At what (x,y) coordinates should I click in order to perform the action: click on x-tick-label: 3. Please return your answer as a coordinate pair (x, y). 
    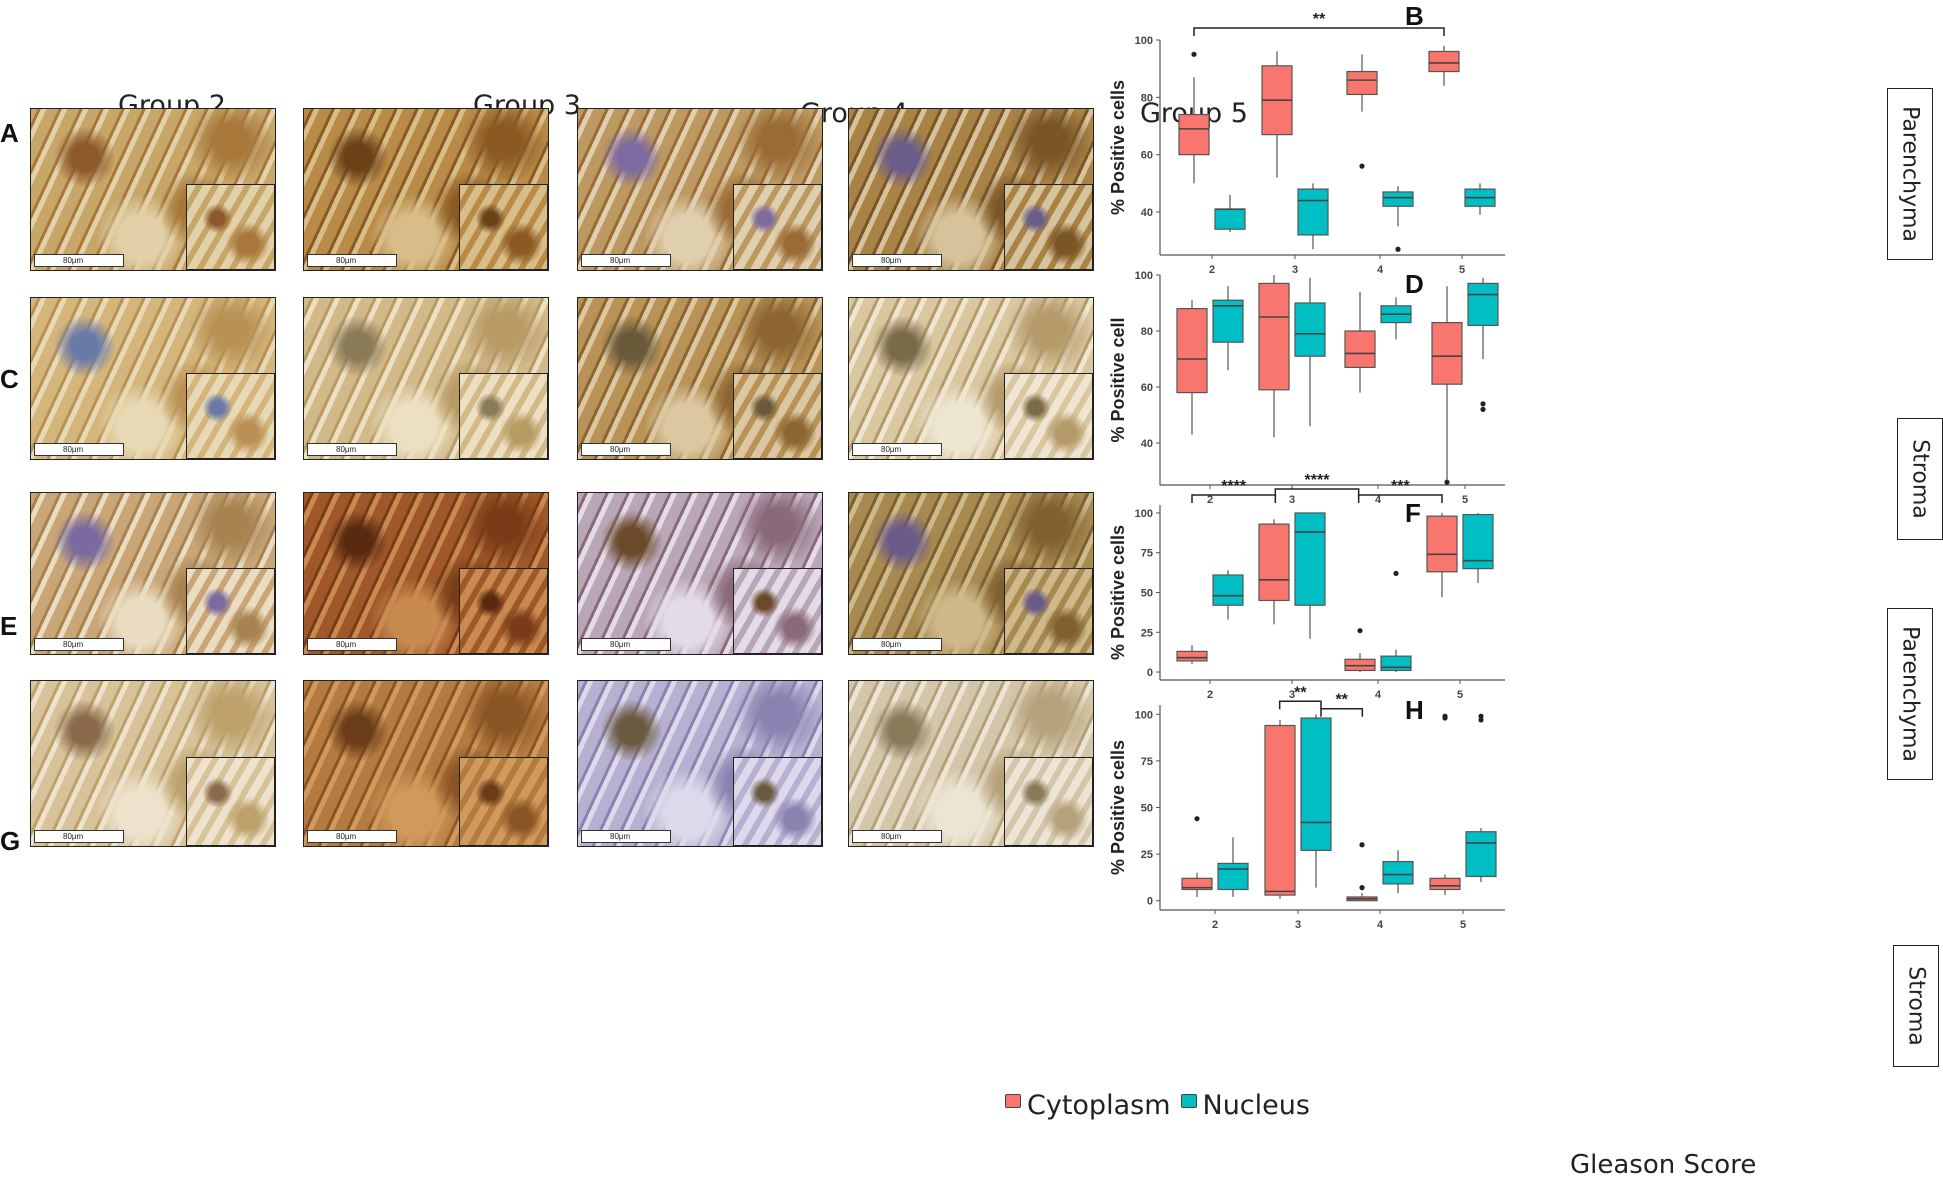
    Looking at the image, I should click on (1298, 925).